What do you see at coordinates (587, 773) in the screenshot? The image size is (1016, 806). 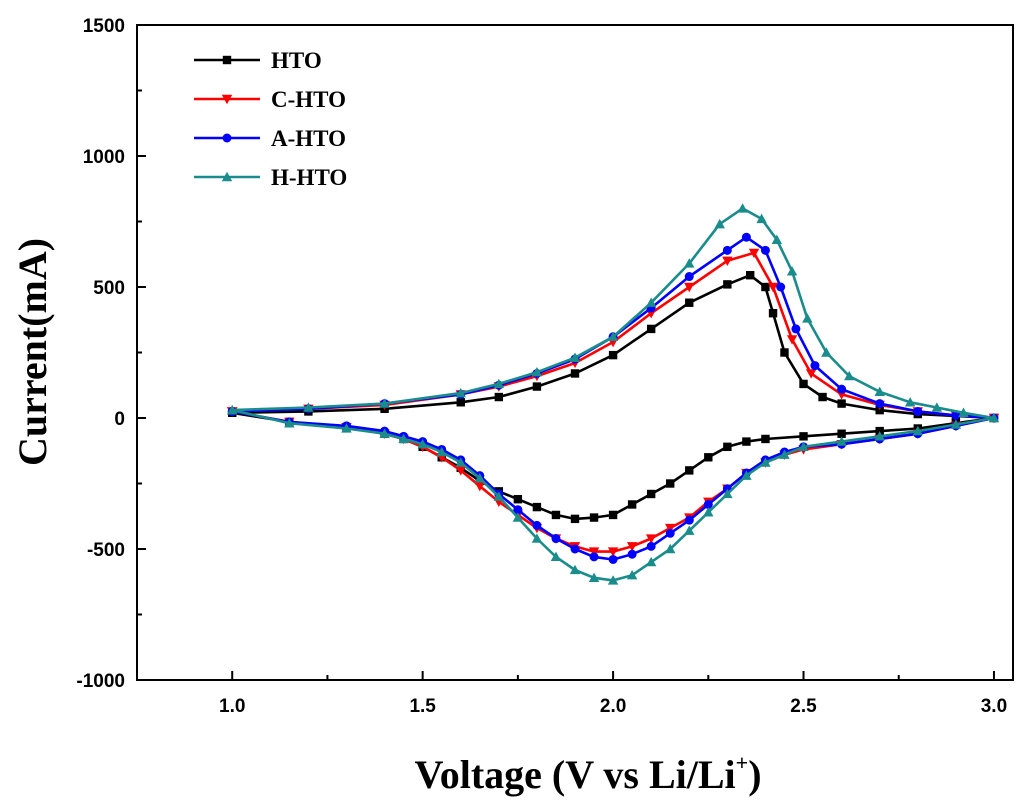 I see `x-axis-title: Voltage (V vs Li/Li+)` at bounding box center [587, 773].